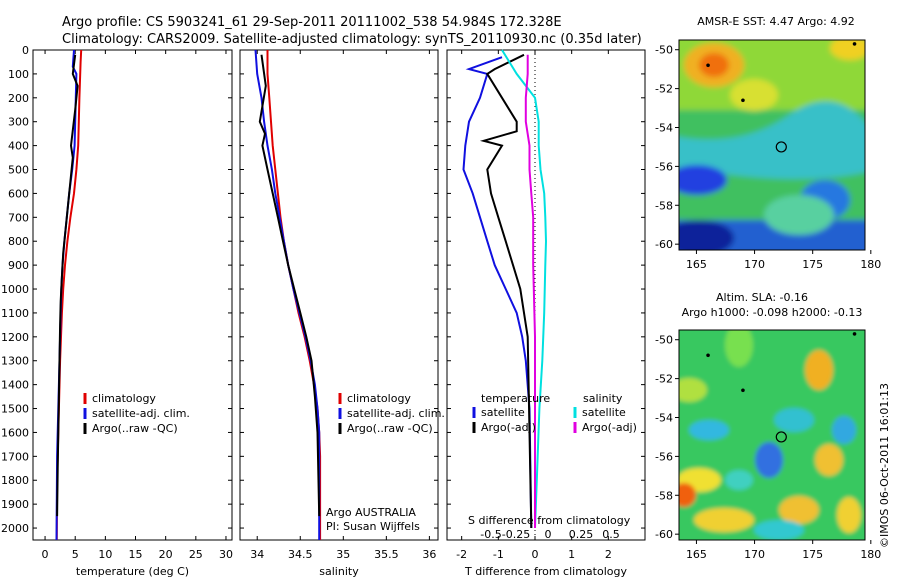  Describe the element at coordinates (15, 504) in the screenshot. I see `temperature-ytick-label: 1900` at that location.